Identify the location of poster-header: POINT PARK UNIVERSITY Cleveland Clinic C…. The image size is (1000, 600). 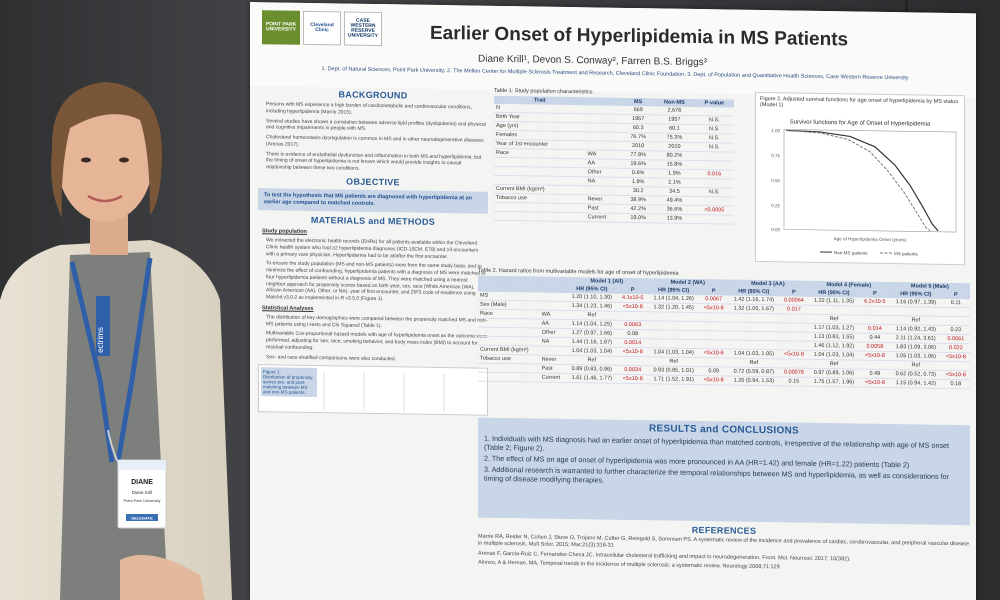
(613, 50).